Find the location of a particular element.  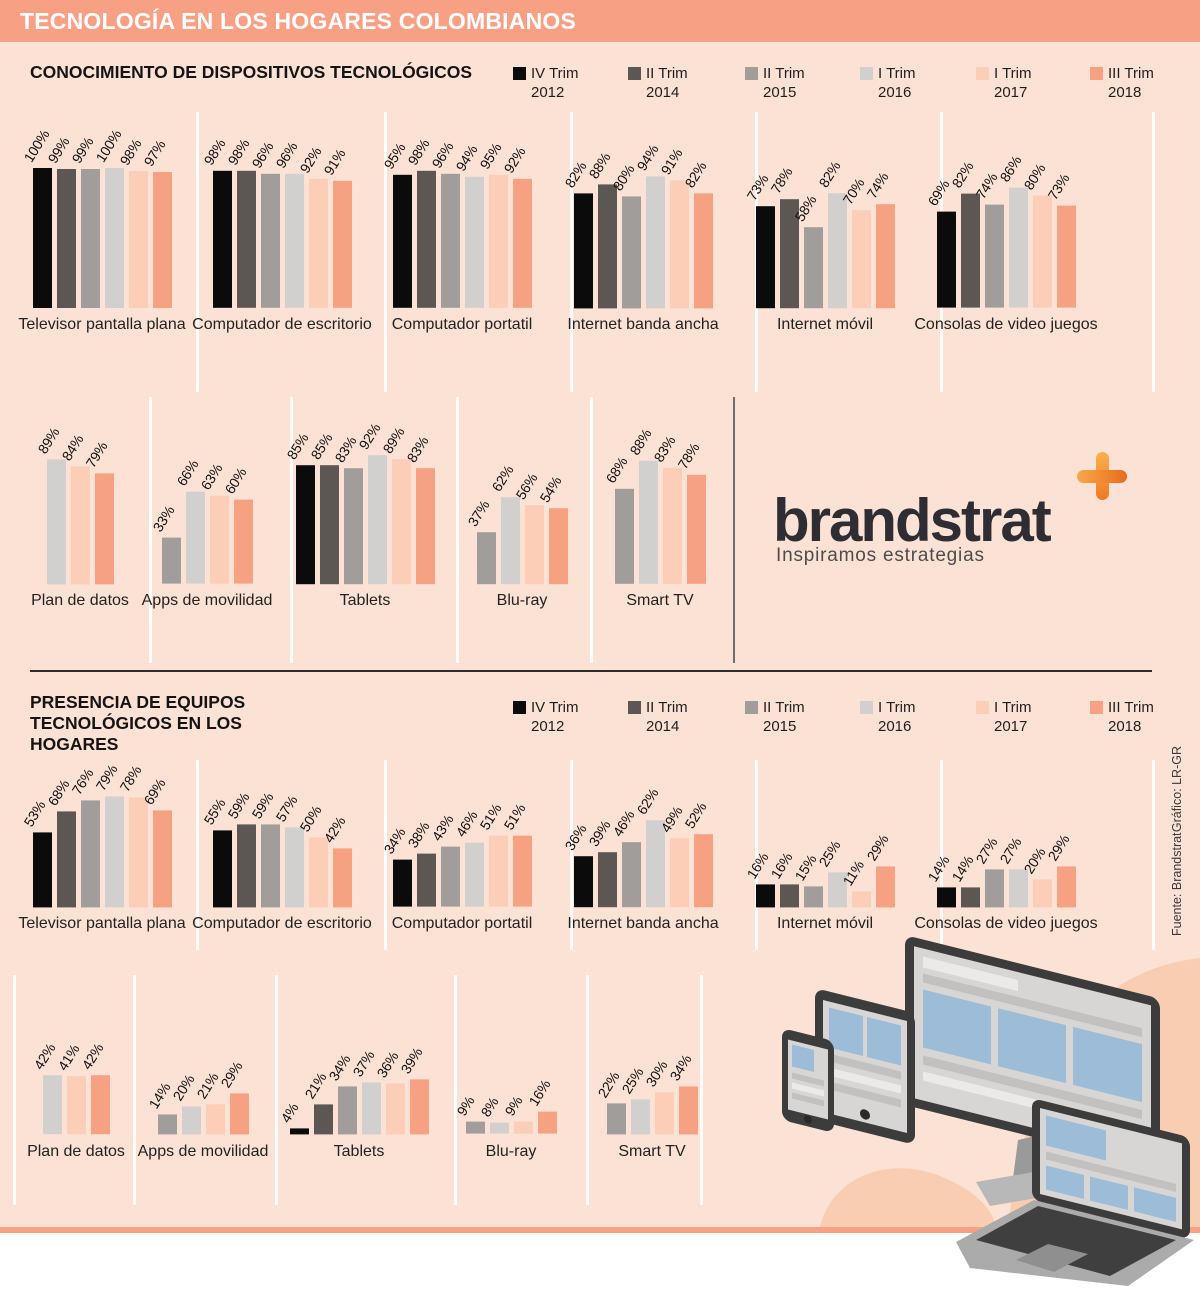

bar-2014: 99% is located at coordinates (60, 221).